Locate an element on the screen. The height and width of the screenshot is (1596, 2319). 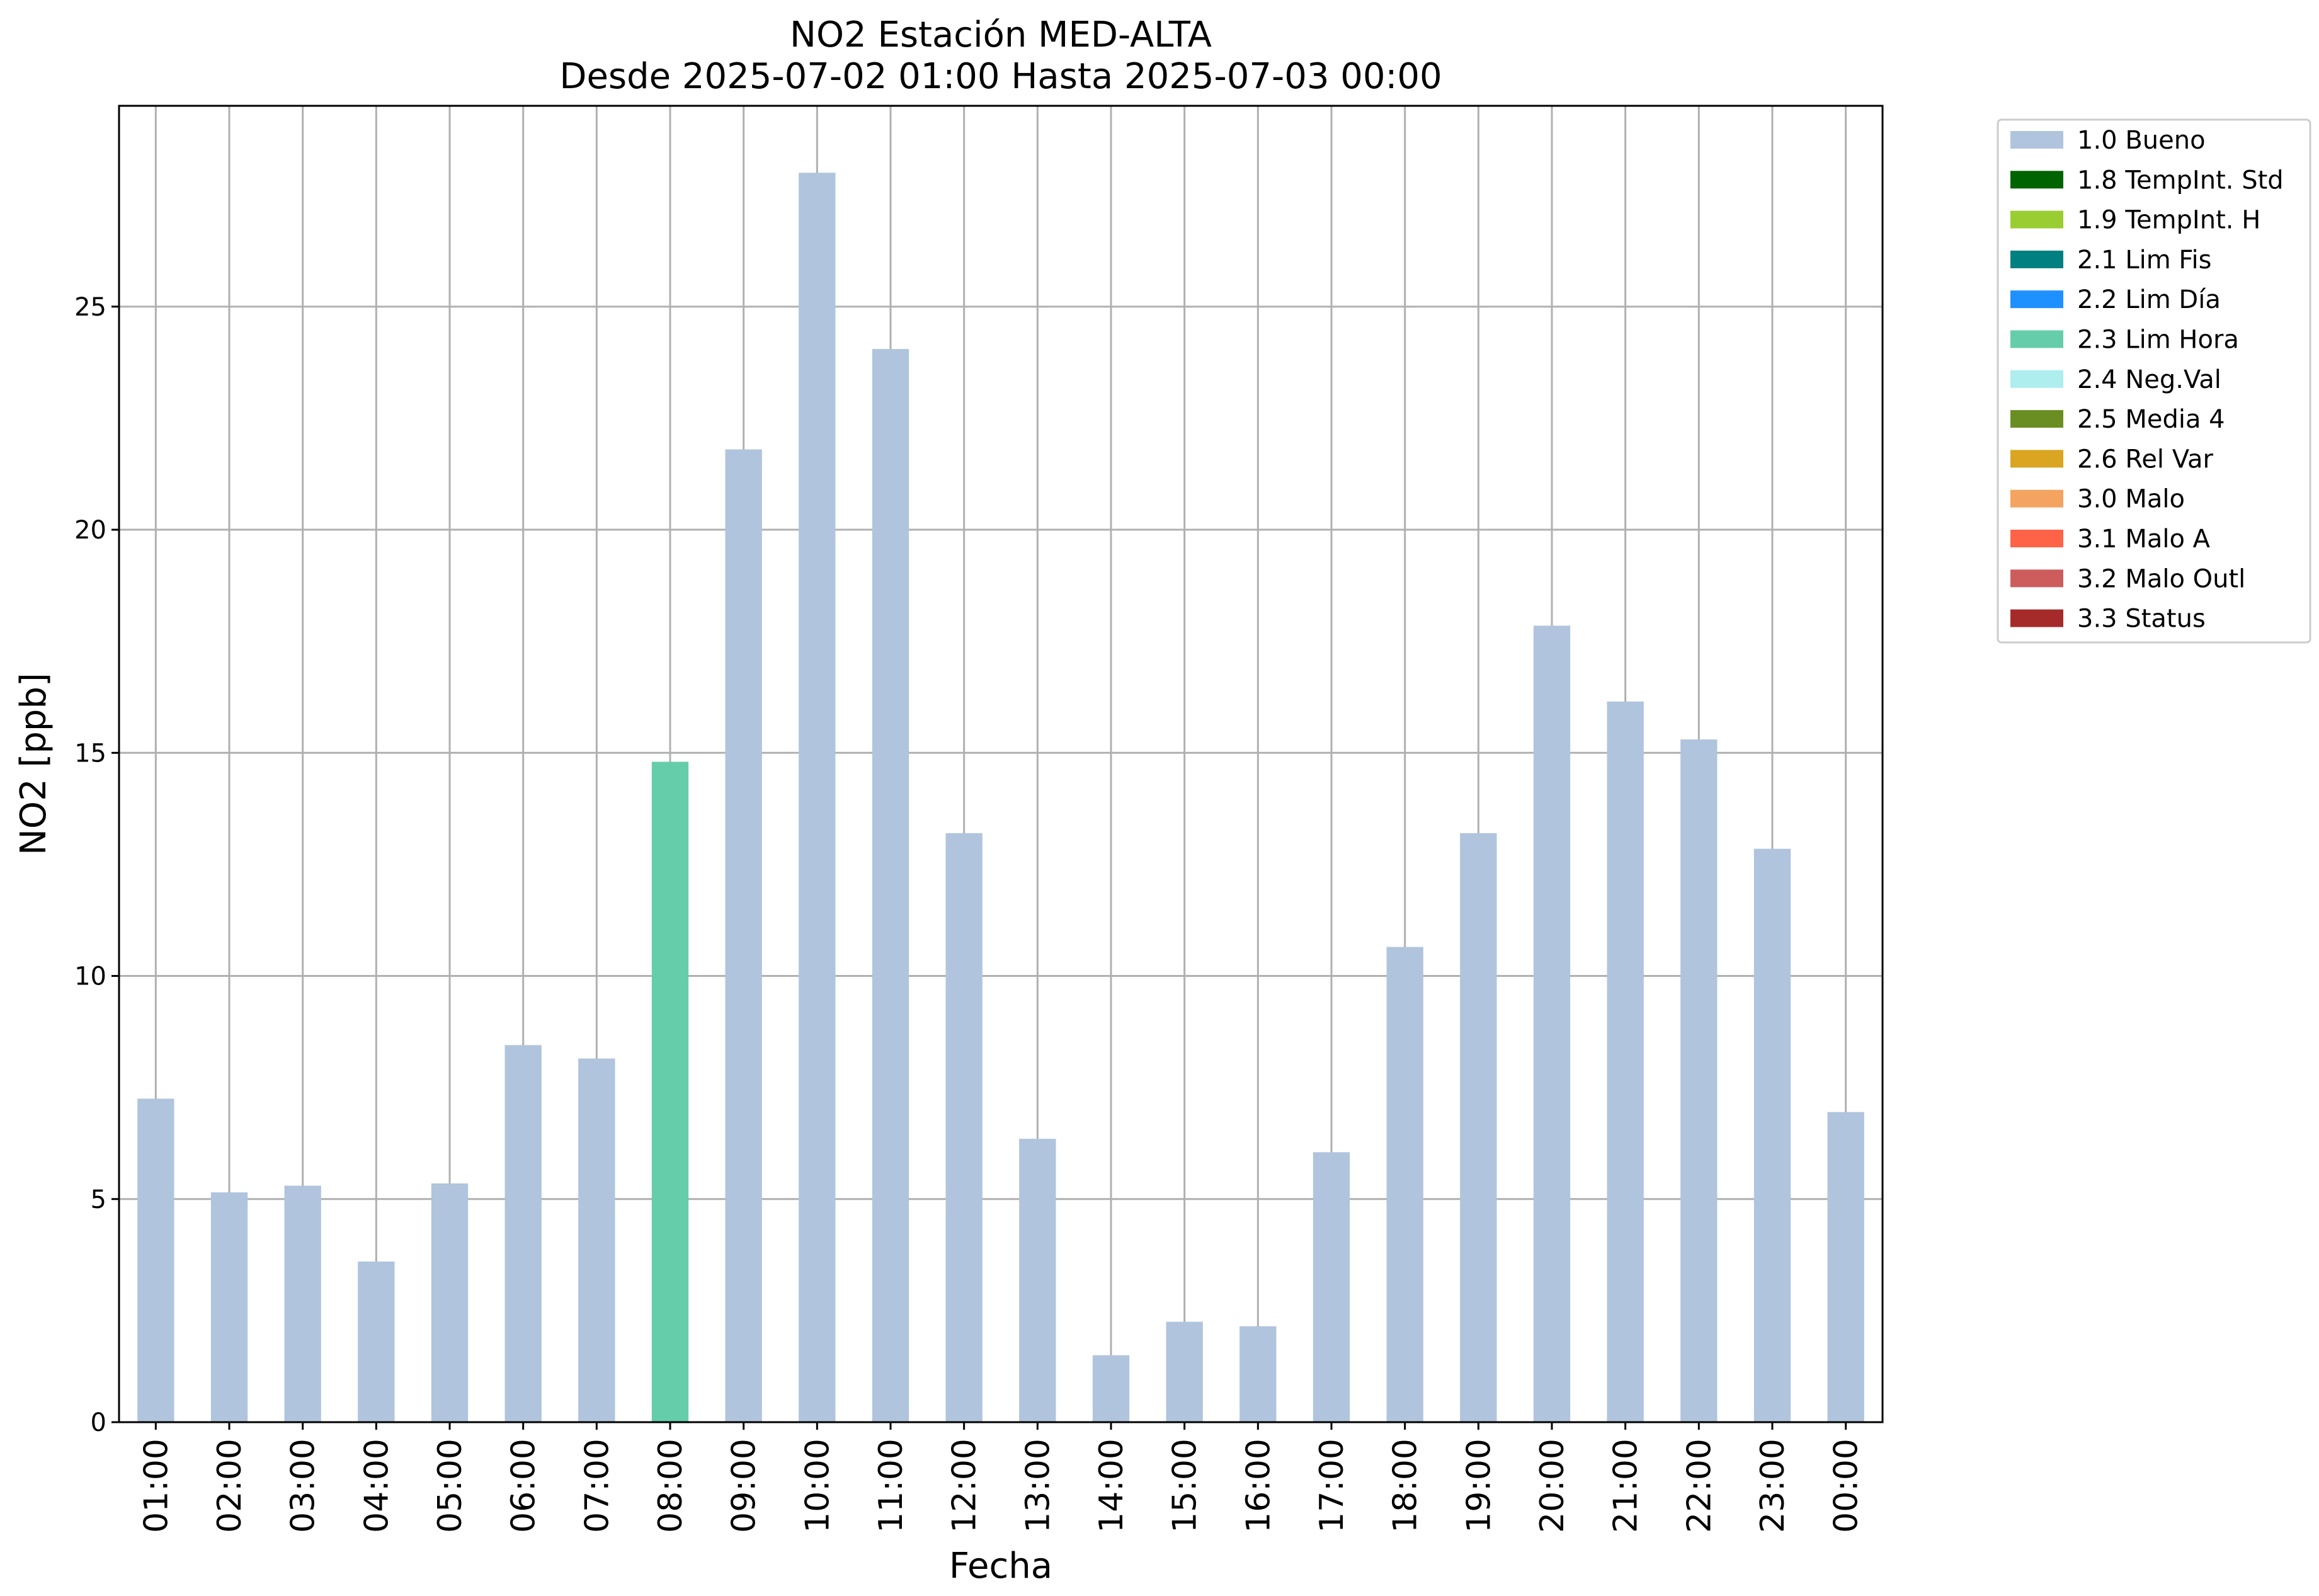
x-tick-label: 20:00 is located at coordinates (1552, 1486).